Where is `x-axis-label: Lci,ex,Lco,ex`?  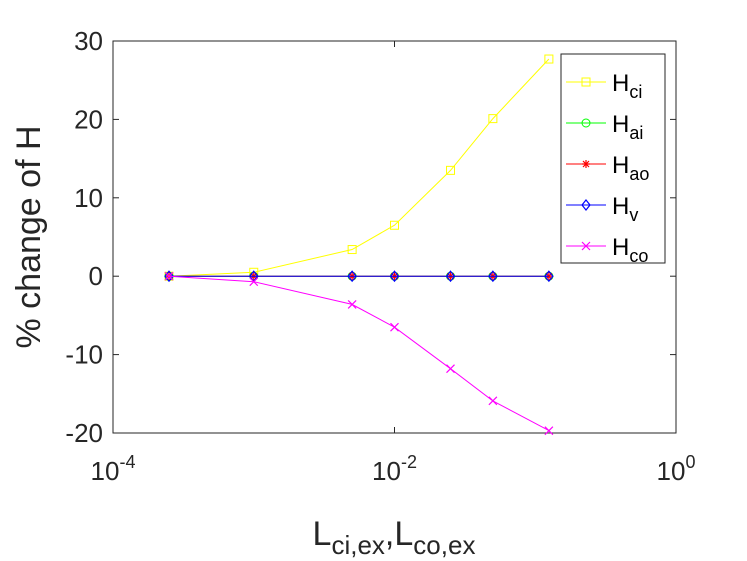 x-axis-label: Lci,ex,Lco,ex is located at coordinates (394, 537).